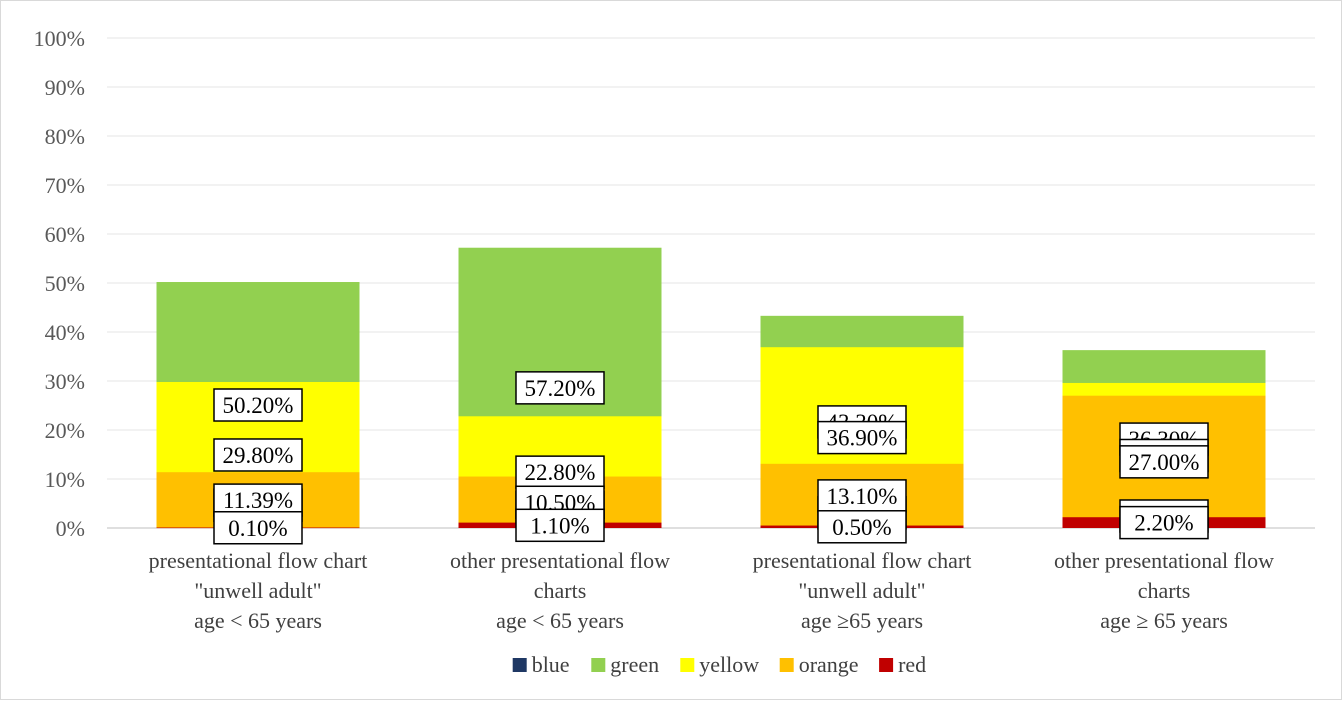 Image resolution: width=1344 pixels, height=702 pixels. I want to click on y-tick-label: 90%, so click(65, 87).